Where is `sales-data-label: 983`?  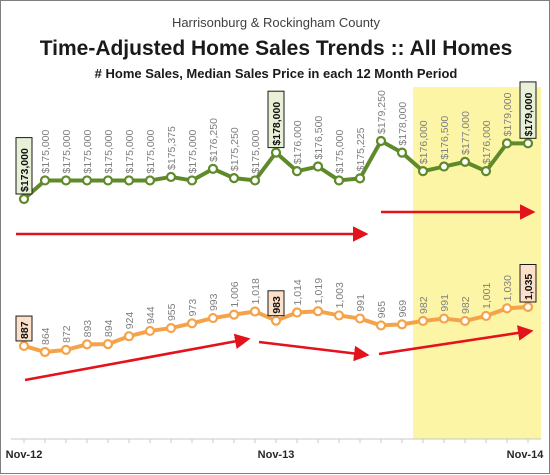
sales-data-label: 983 is located at coordinates (277, 305).